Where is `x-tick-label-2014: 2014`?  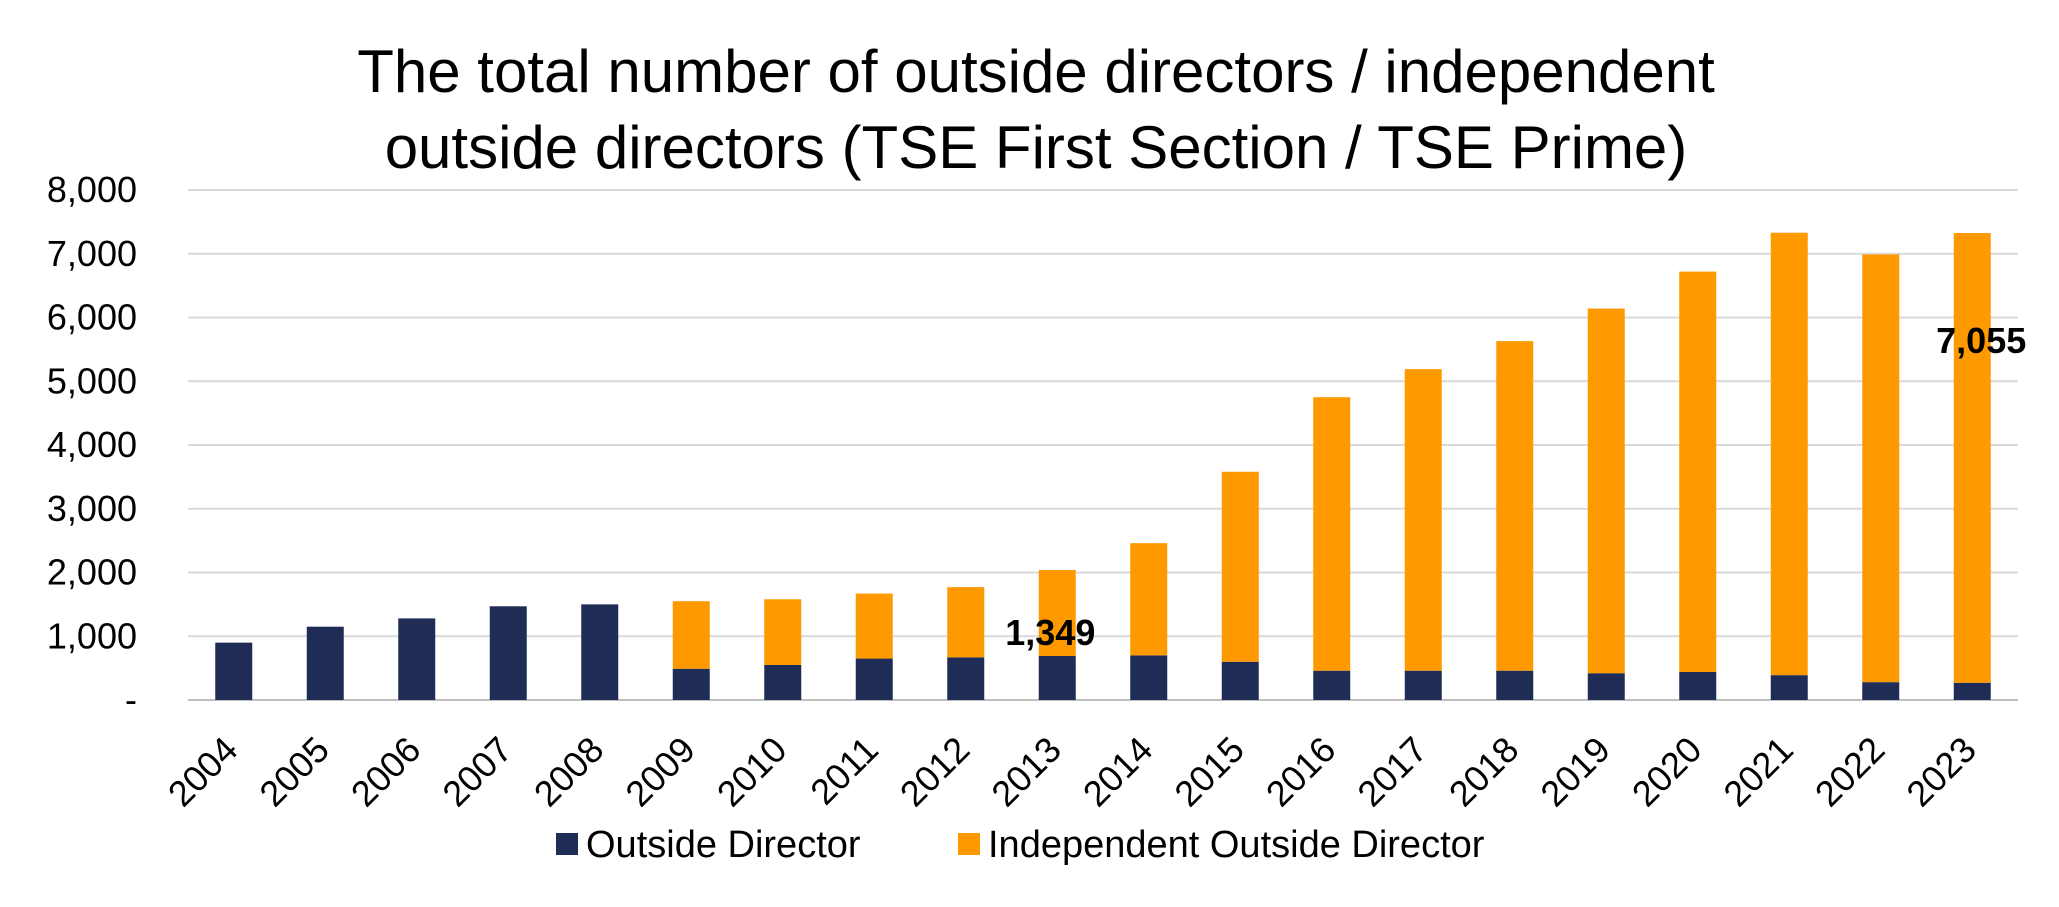
x-tick-label-2014: 2014 is located at coordinates (1118, 772).